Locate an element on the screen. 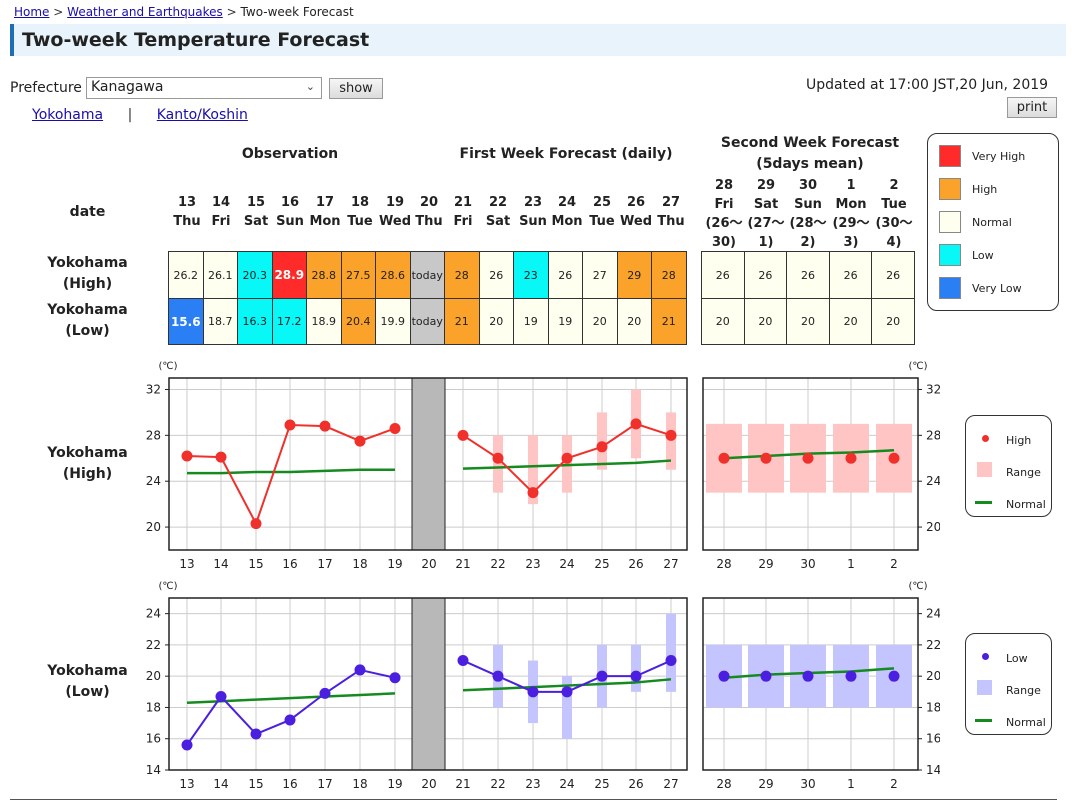 This screenshot has height=804, width=1072. week2-date-part: (30～ is located at coordinates (894, 223).